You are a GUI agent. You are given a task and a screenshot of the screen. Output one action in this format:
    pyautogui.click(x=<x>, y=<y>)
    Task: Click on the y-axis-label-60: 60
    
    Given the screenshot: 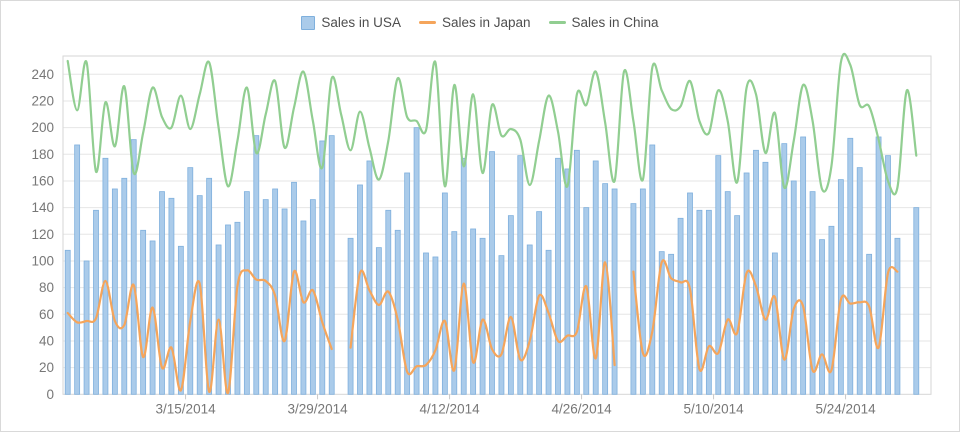 What is the action you would take?
    pyautogui.click(x=46, y=314)
    